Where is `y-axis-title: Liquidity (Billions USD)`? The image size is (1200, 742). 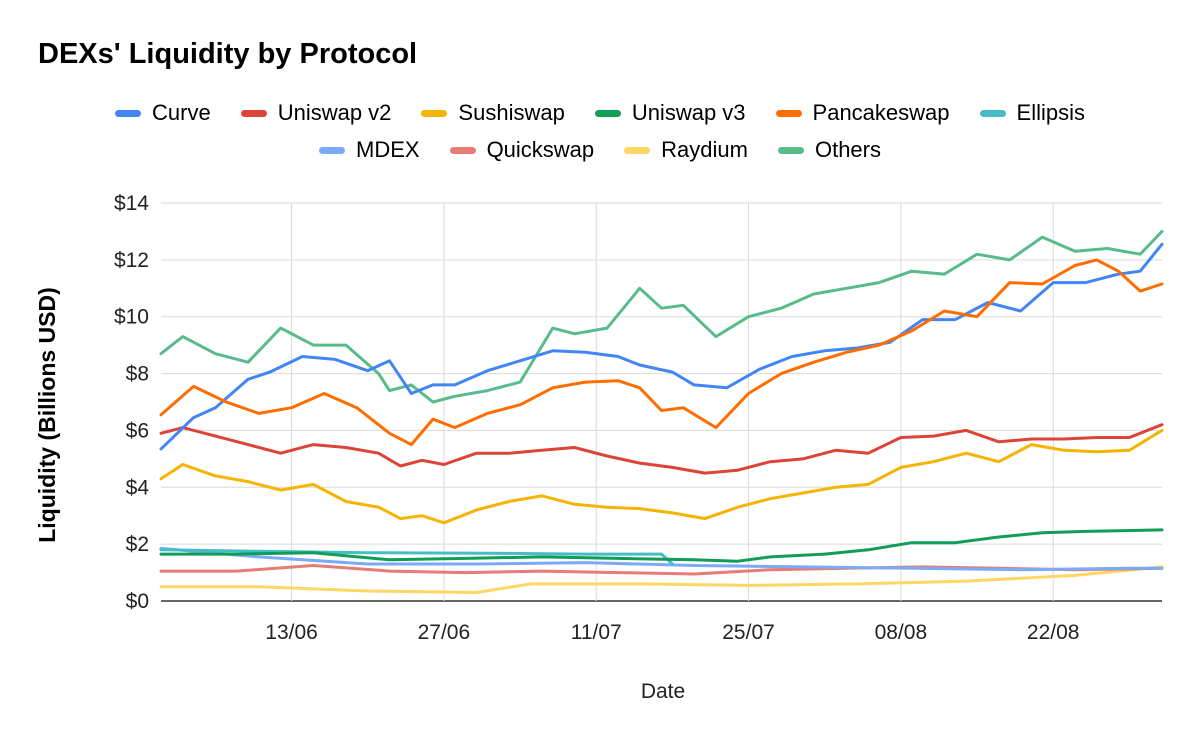 y-axis-title: Liquidity (Billions USD) is located at coordinates (47, 415).